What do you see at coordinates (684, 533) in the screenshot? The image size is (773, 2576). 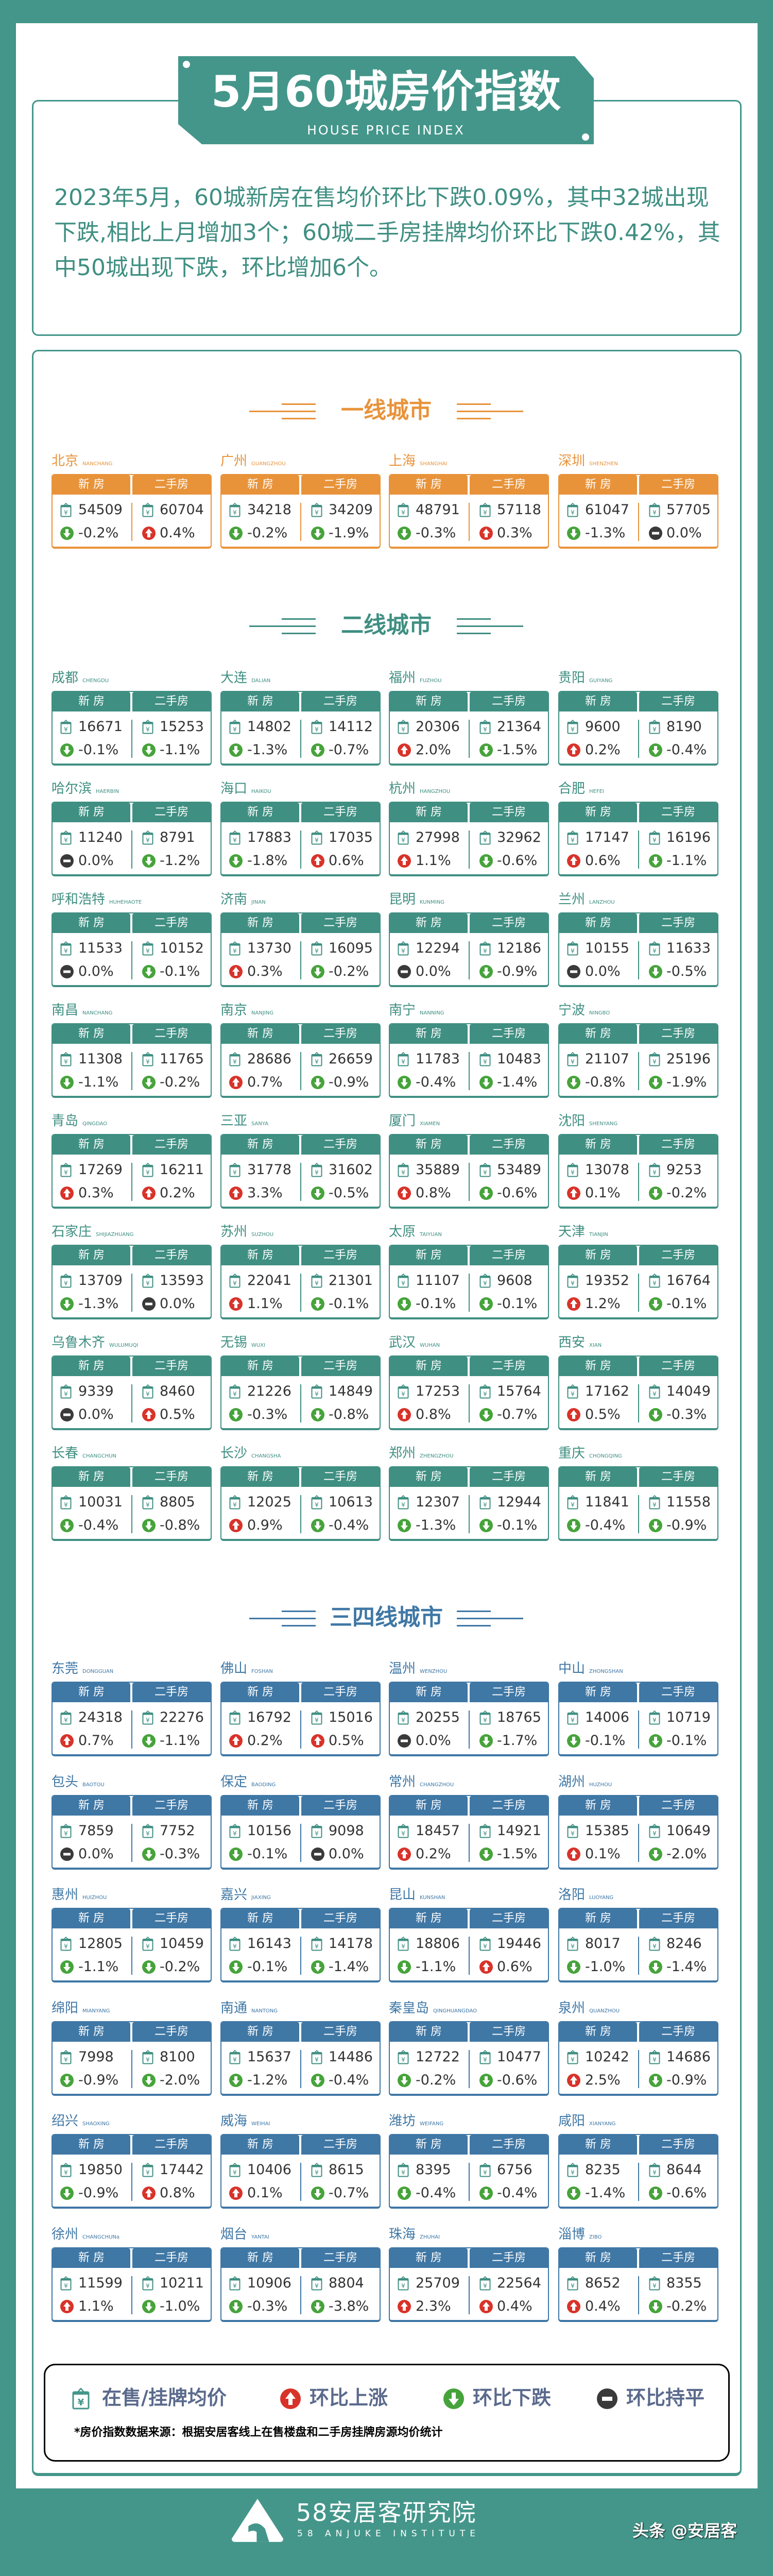 I see `second-hand-change: 0.0%` at bounding box center [684, 533].